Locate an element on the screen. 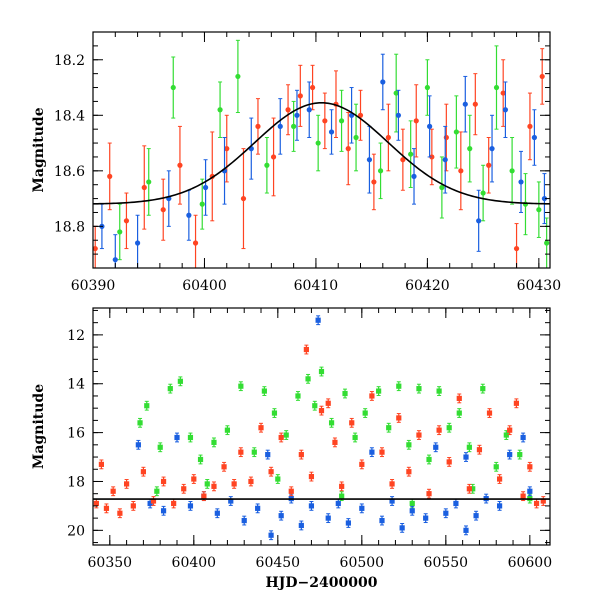 This screenshot has width=600, height=600. x-tick-label: 60420 is located at coordinates (427, 286).